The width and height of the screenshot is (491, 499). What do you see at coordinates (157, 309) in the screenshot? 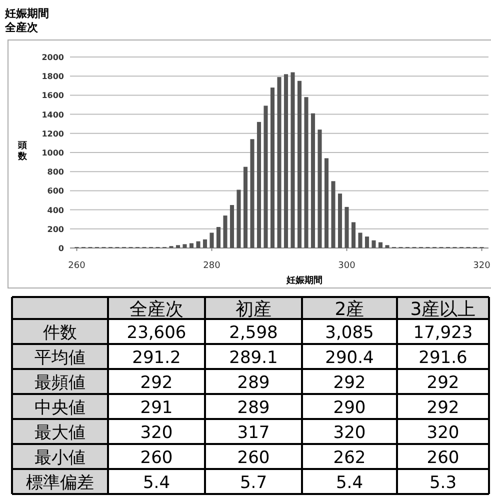
I see `category-label: 全産次` at bounding box center [157, 309].